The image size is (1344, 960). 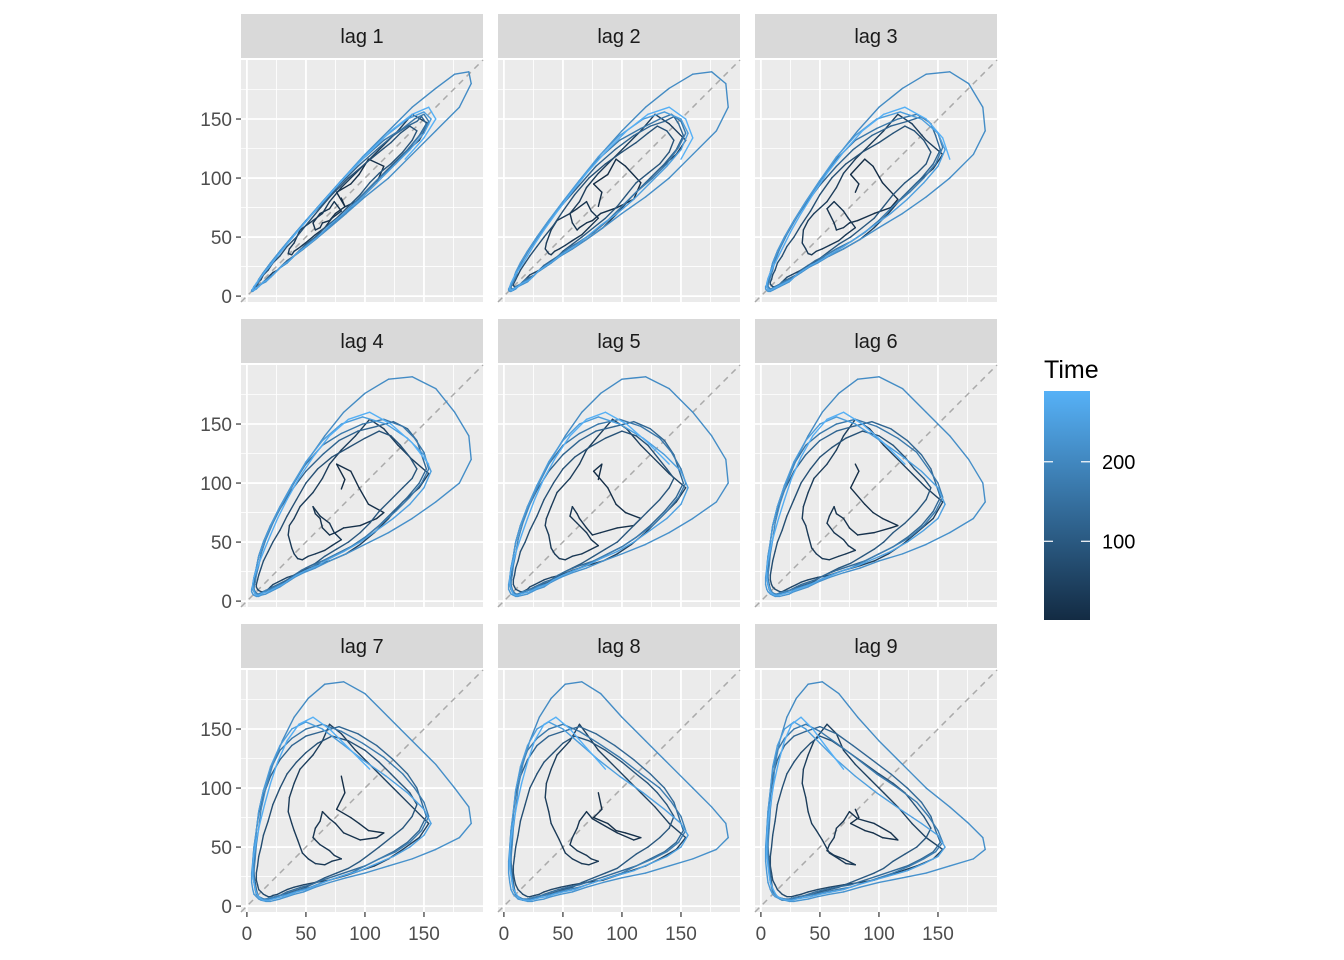 I want to click on facet-panel-lag-5: lag 5, so click(x=619, y=463).